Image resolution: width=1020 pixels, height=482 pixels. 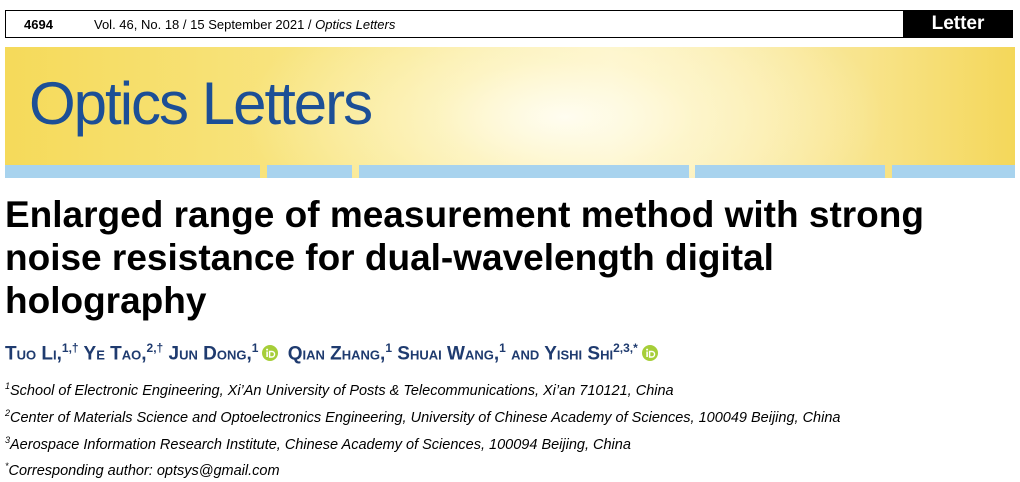 I want to click on author-name: Yishi Shi, so click(x=579, y=354).